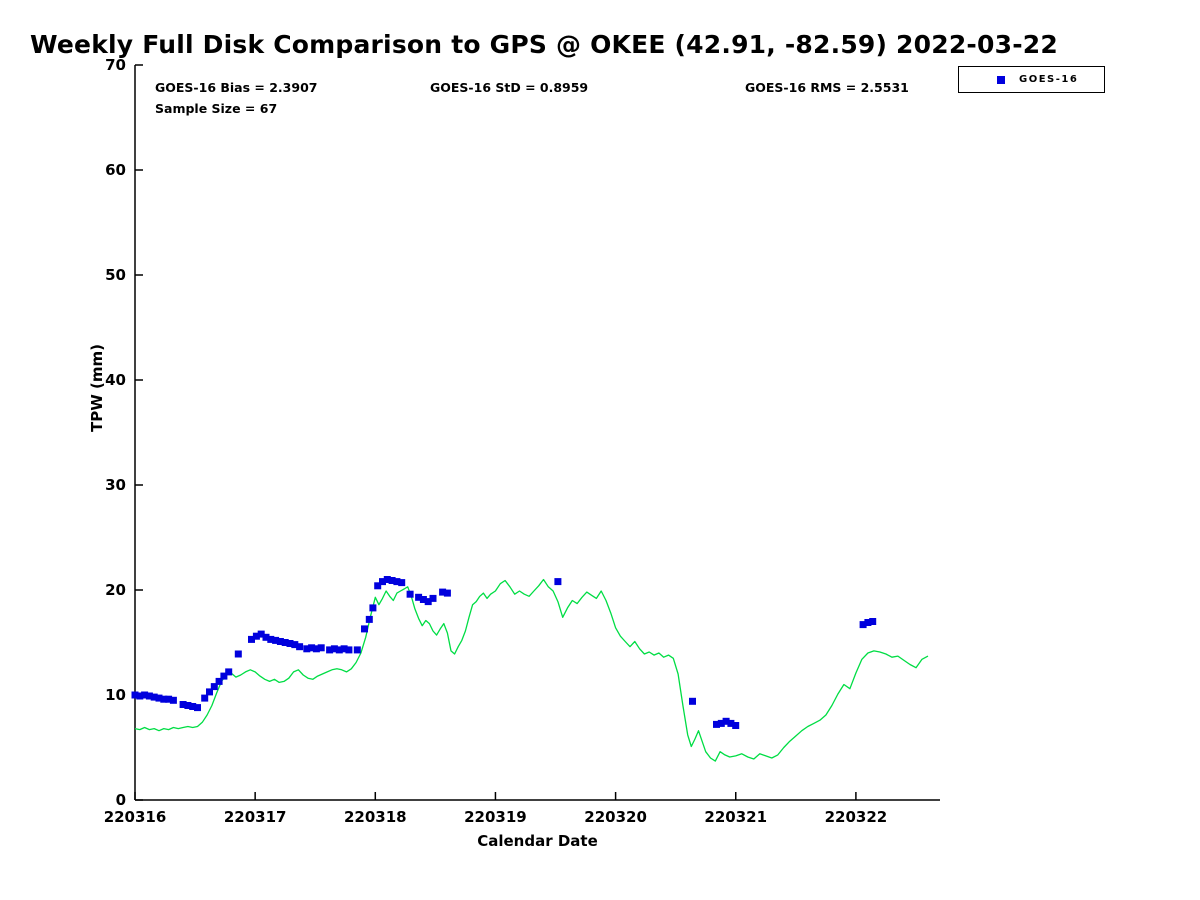 Image resolution: width=1200 pixels, height=900 pixels. What do you see at coordinates (531, 670) in the screenshot?
I see `gps-line-series` at bounding box center [531, 670].